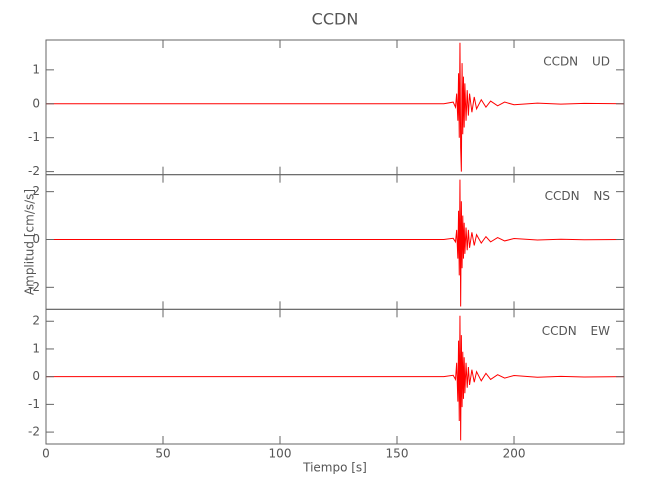 Image resolution: width=650 pixels, height=500 pixels. Describe the element at coordinates (30, 242) in the screenshot. I see `y-axis-label: Amplitud [cm/s/s]` at that location.